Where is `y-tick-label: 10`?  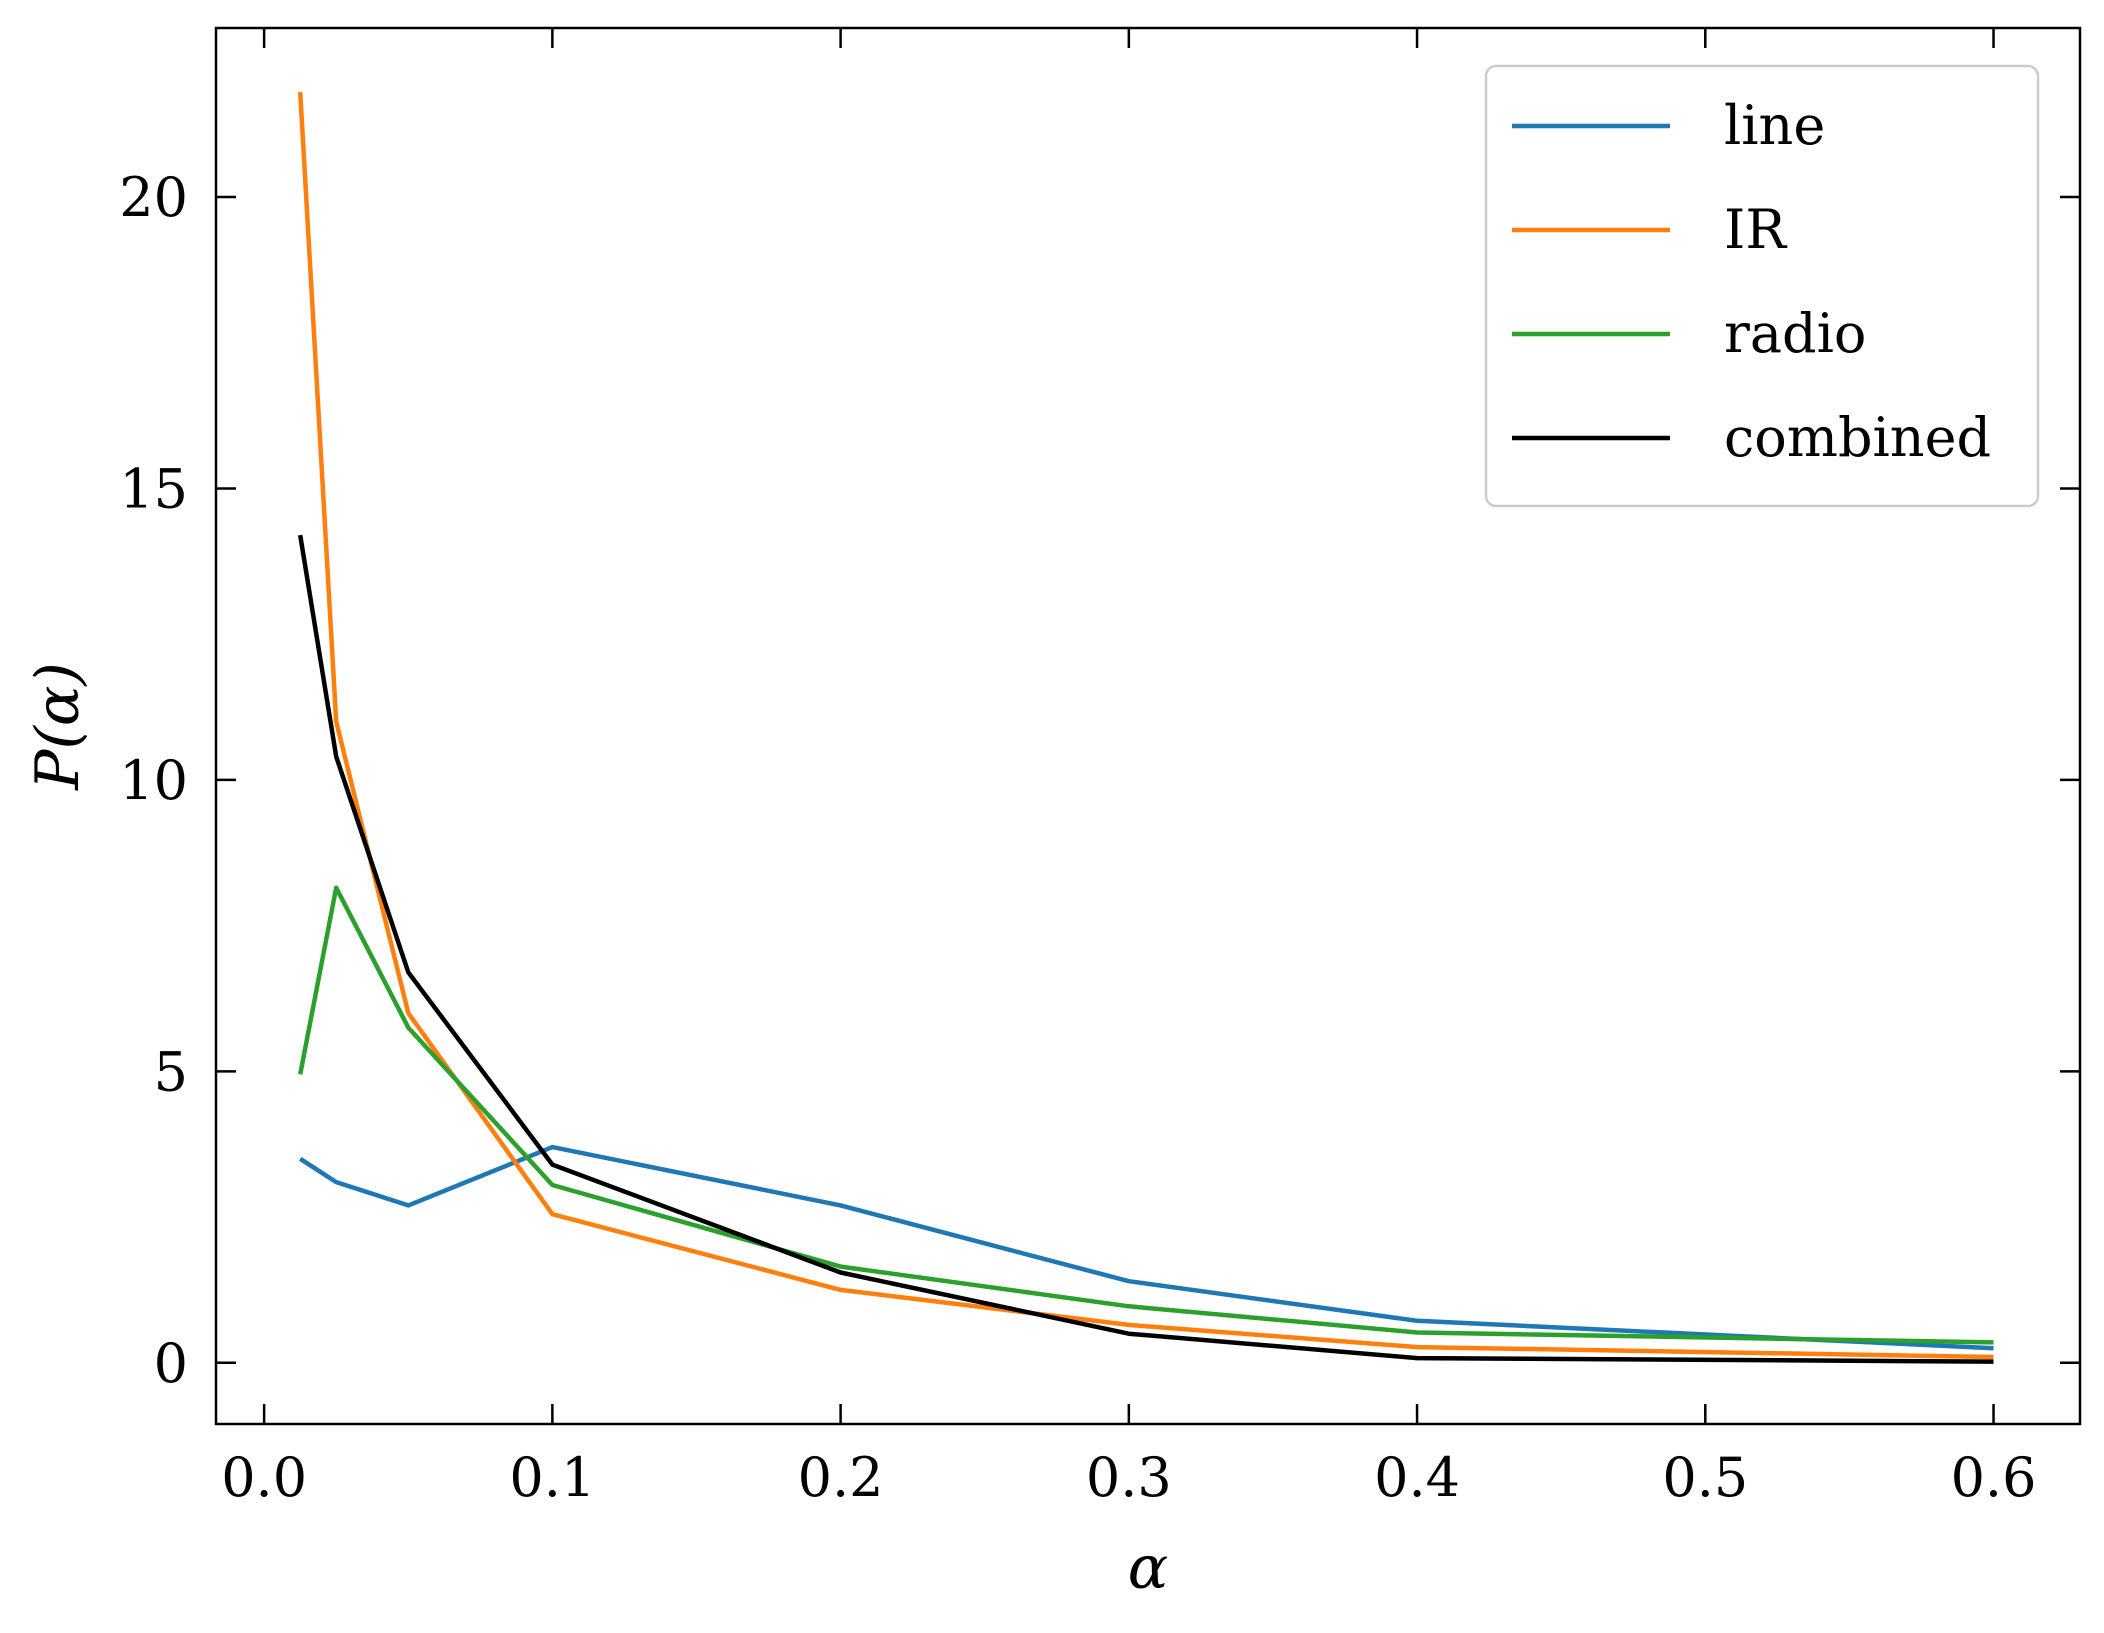 y-tick-label: 10 is located at coordinates (153, 780).